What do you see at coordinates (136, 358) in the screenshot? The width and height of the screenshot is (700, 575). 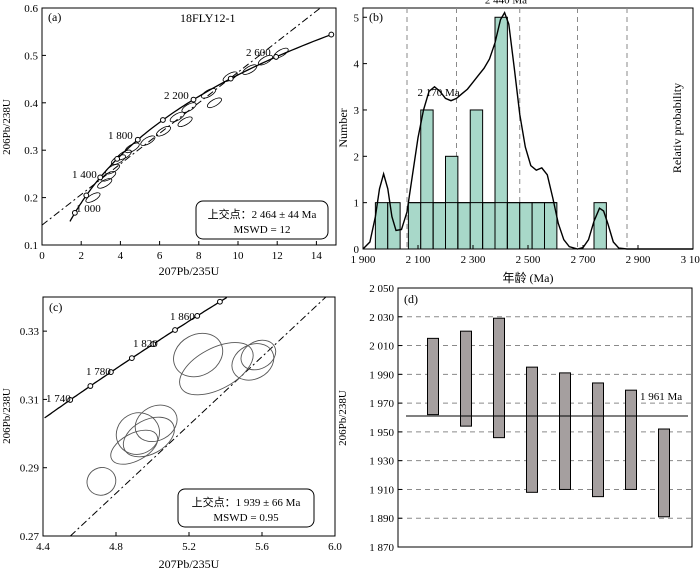 I see `concordia-clipped` at bounding box center [136, 358].